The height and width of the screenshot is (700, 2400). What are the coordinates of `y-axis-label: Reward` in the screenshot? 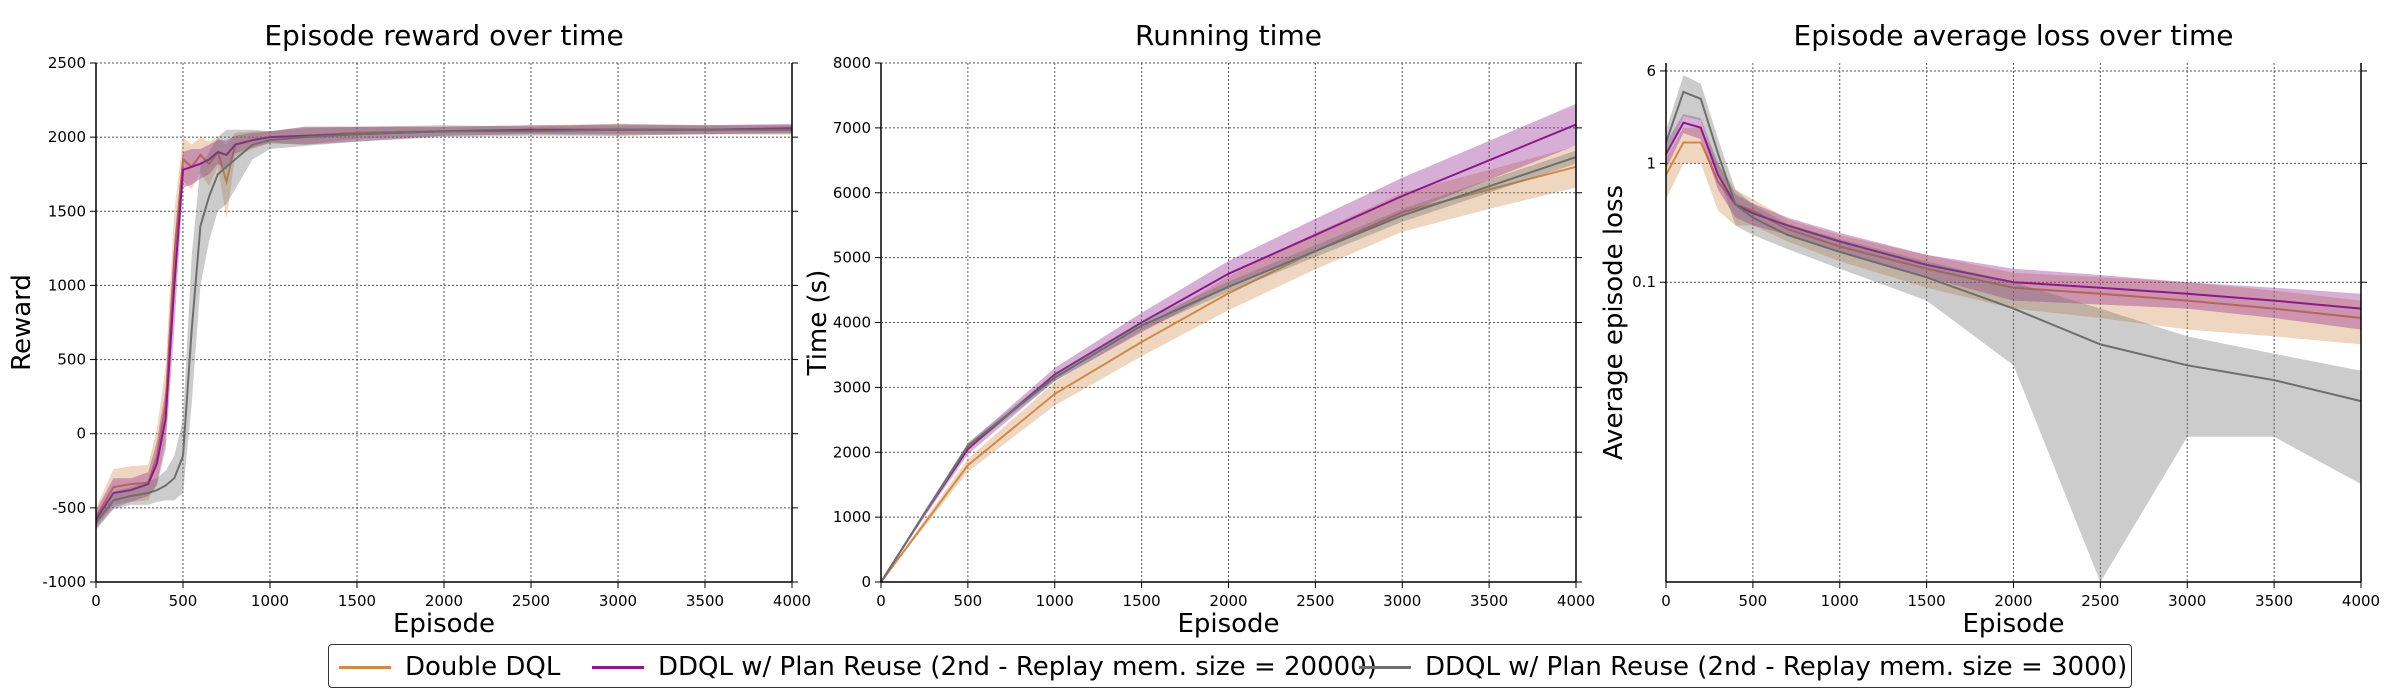 It's located at (22, 322).